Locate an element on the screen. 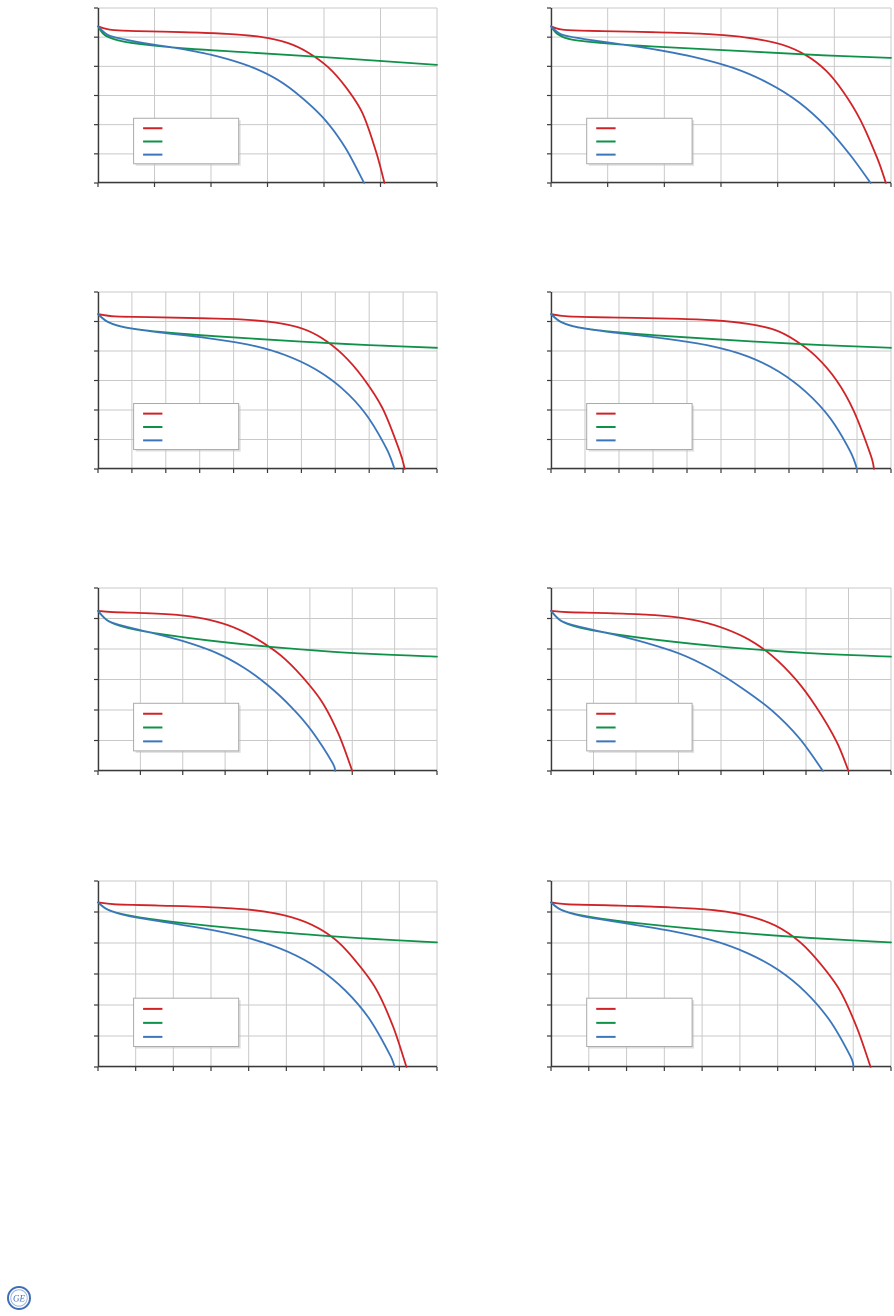 The width and height of the screenshot is (894, 1316). ge-logo: GE is located at coordinates (19, 1298).